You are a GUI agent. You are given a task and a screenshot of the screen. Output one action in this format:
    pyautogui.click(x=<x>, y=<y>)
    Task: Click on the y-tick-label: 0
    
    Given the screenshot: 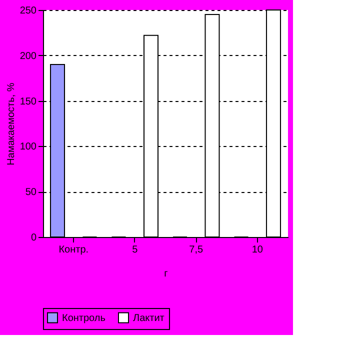 What is the action you would take?
    pyautogui.click(x=33, y=238)
    